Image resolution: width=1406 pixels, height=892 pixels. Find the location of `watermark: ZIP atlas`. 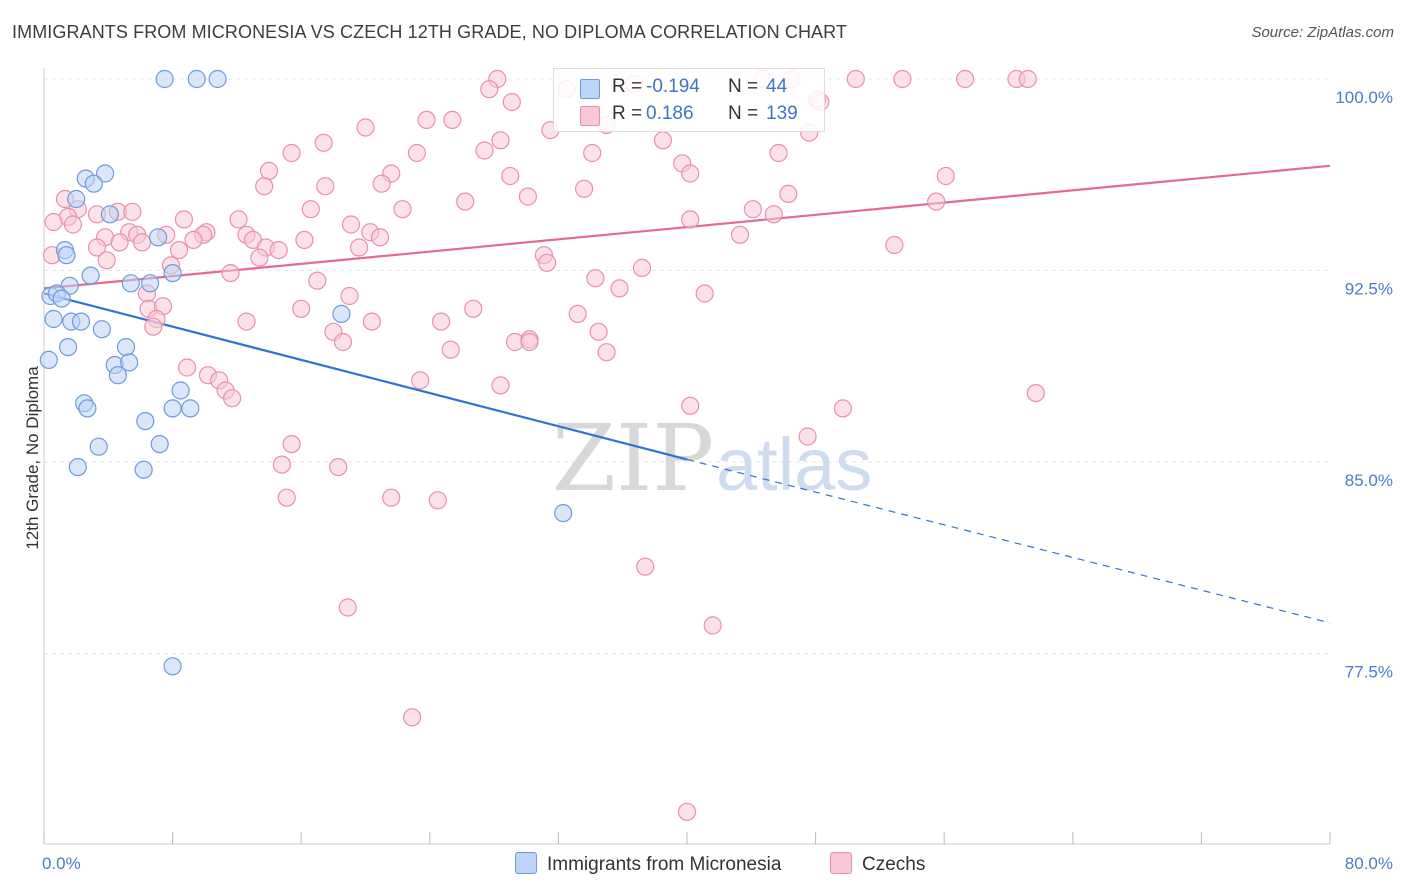

watermark: ZIP atlas is located at coordinates (712, 458).